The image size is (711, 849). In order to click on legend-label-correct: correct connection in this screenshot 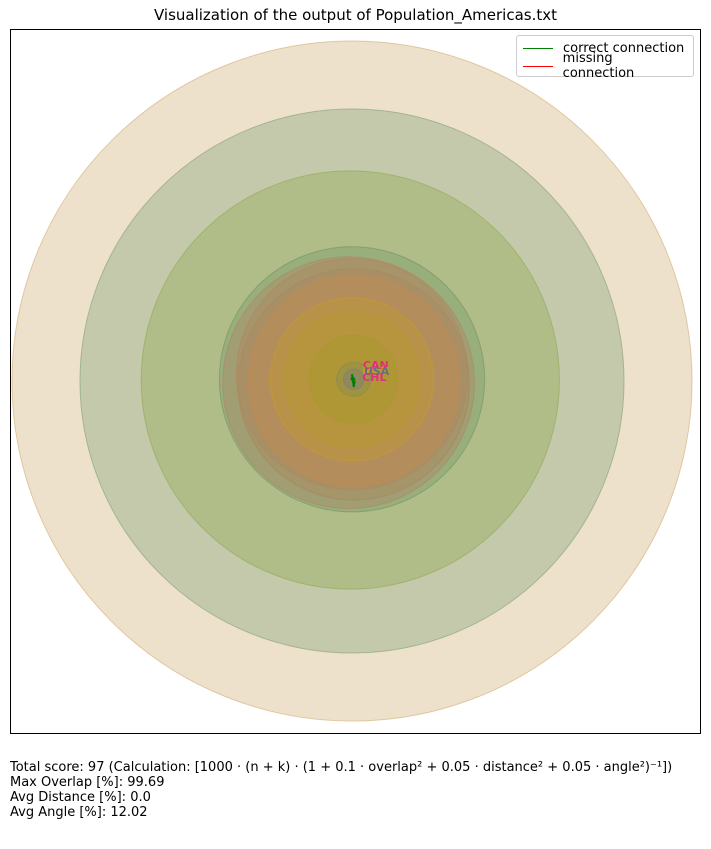, I will do `click(624, 48)`.